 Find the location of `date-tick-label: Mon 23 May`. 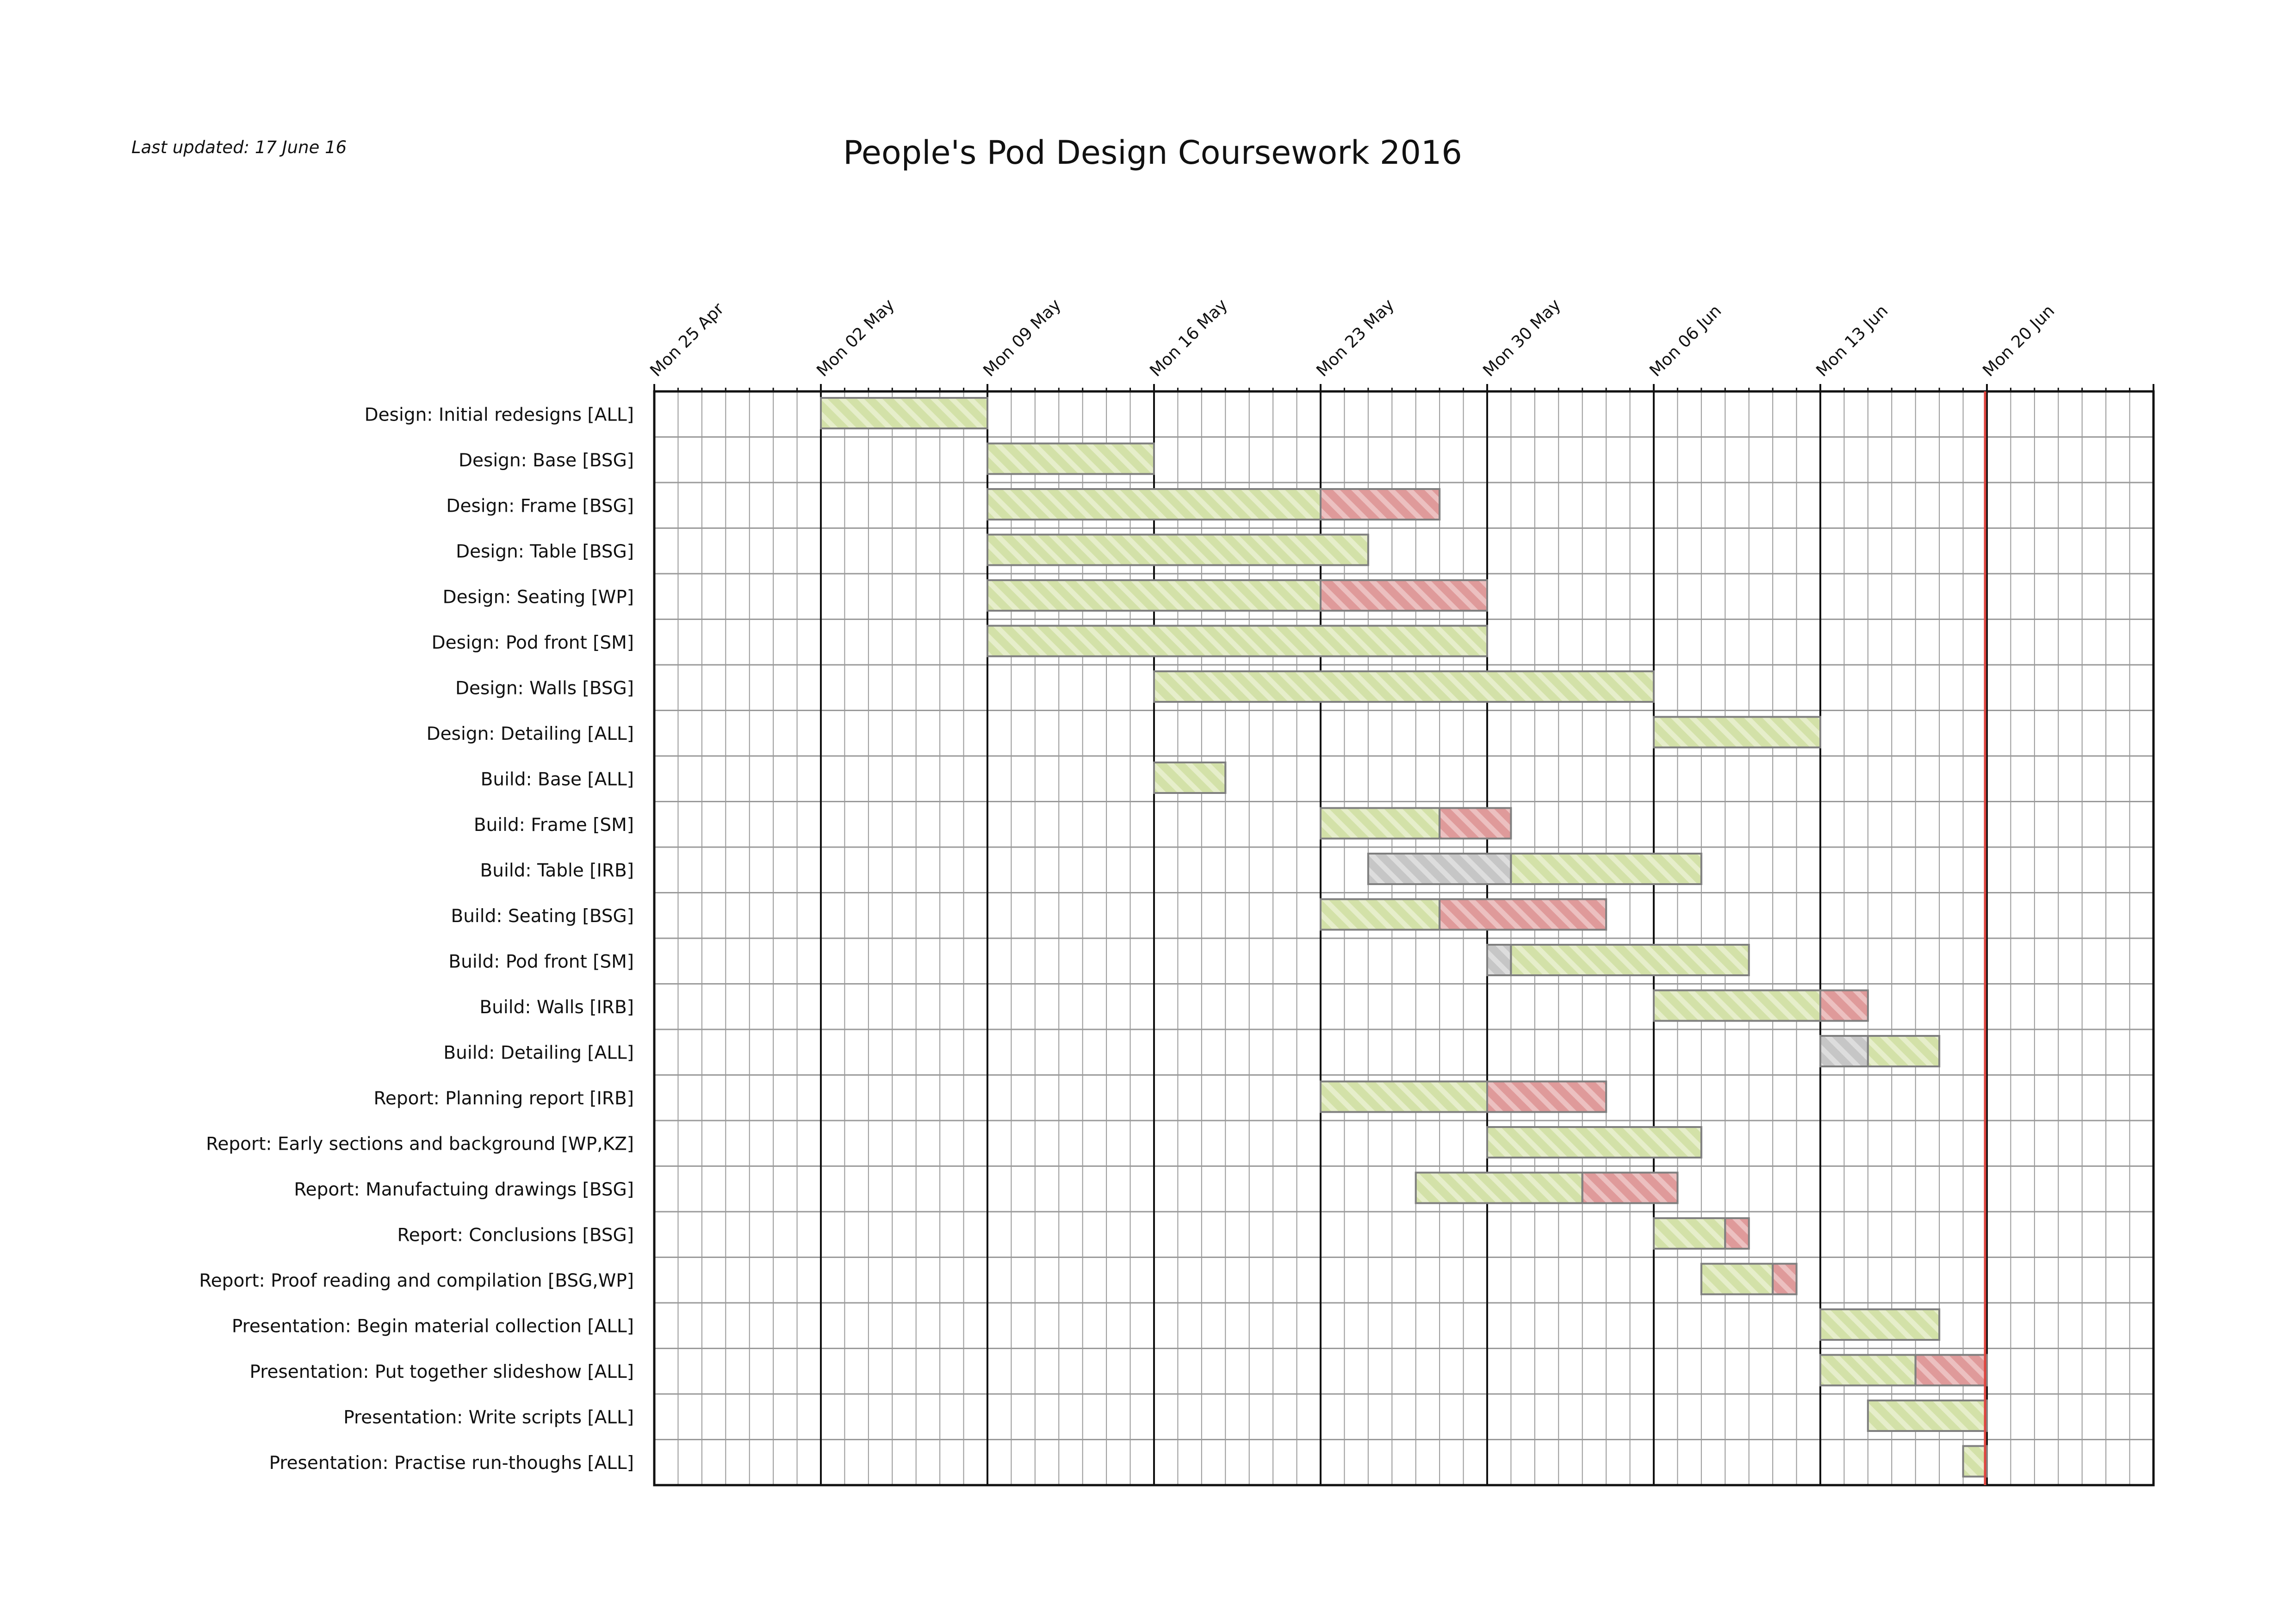

date-tick-label: Mon 23 May is located at coordinates (1355, 337).